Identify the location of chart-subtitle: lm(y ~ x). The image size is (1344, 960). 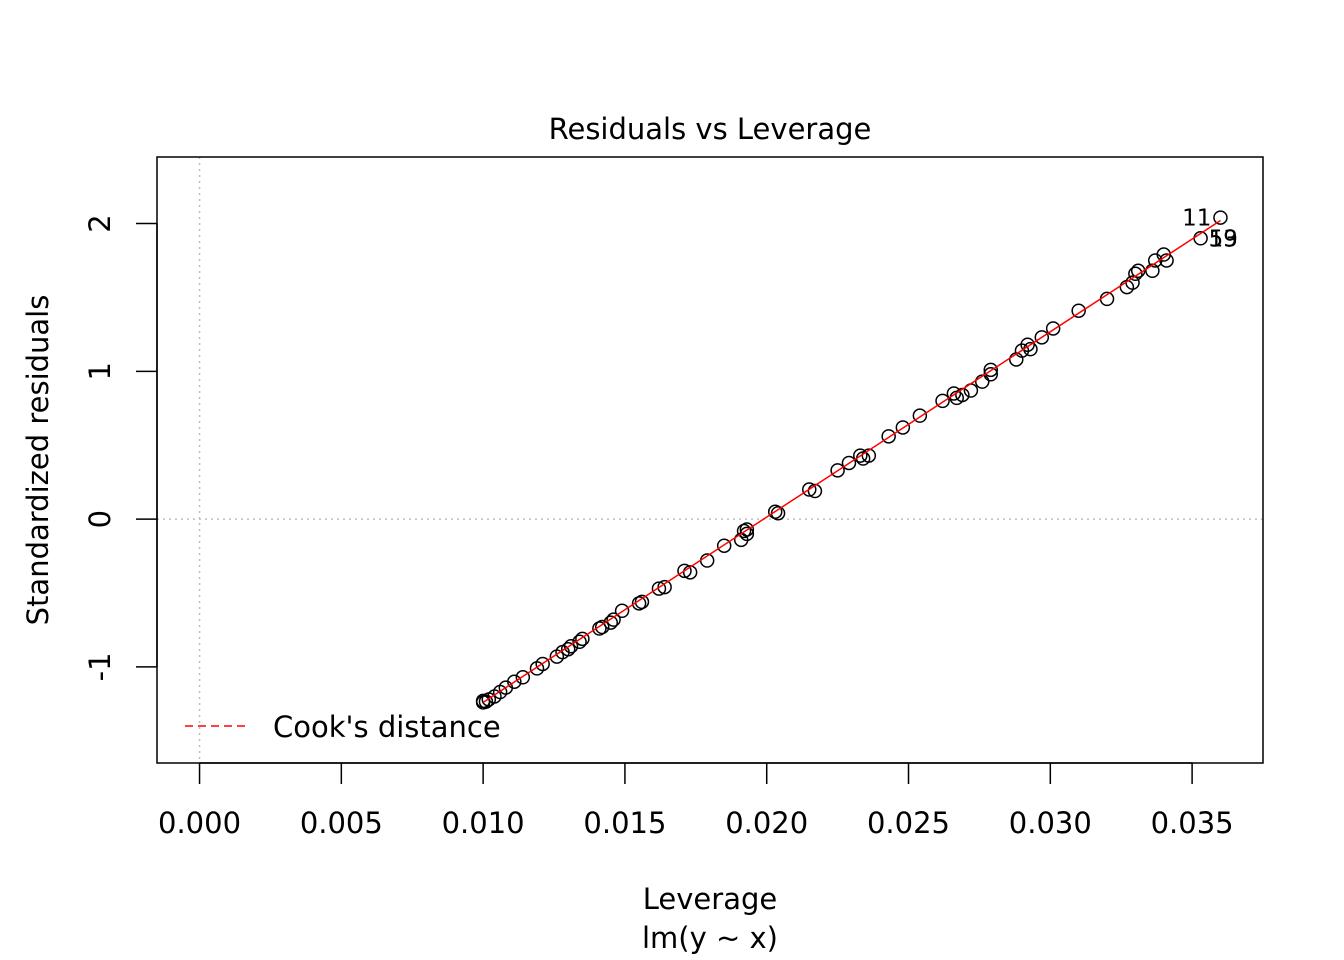
(710, 938).